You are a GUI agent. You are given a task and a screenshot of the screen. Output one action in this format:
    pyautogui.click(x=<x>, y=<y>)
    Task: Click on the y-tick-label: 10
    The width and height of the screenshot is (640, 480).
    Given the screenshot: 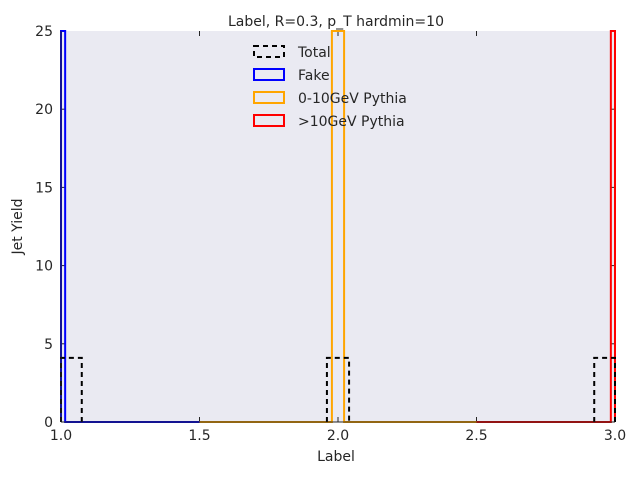 What is the action you would take?
    pyautogui.click(x=44, y=267)
    